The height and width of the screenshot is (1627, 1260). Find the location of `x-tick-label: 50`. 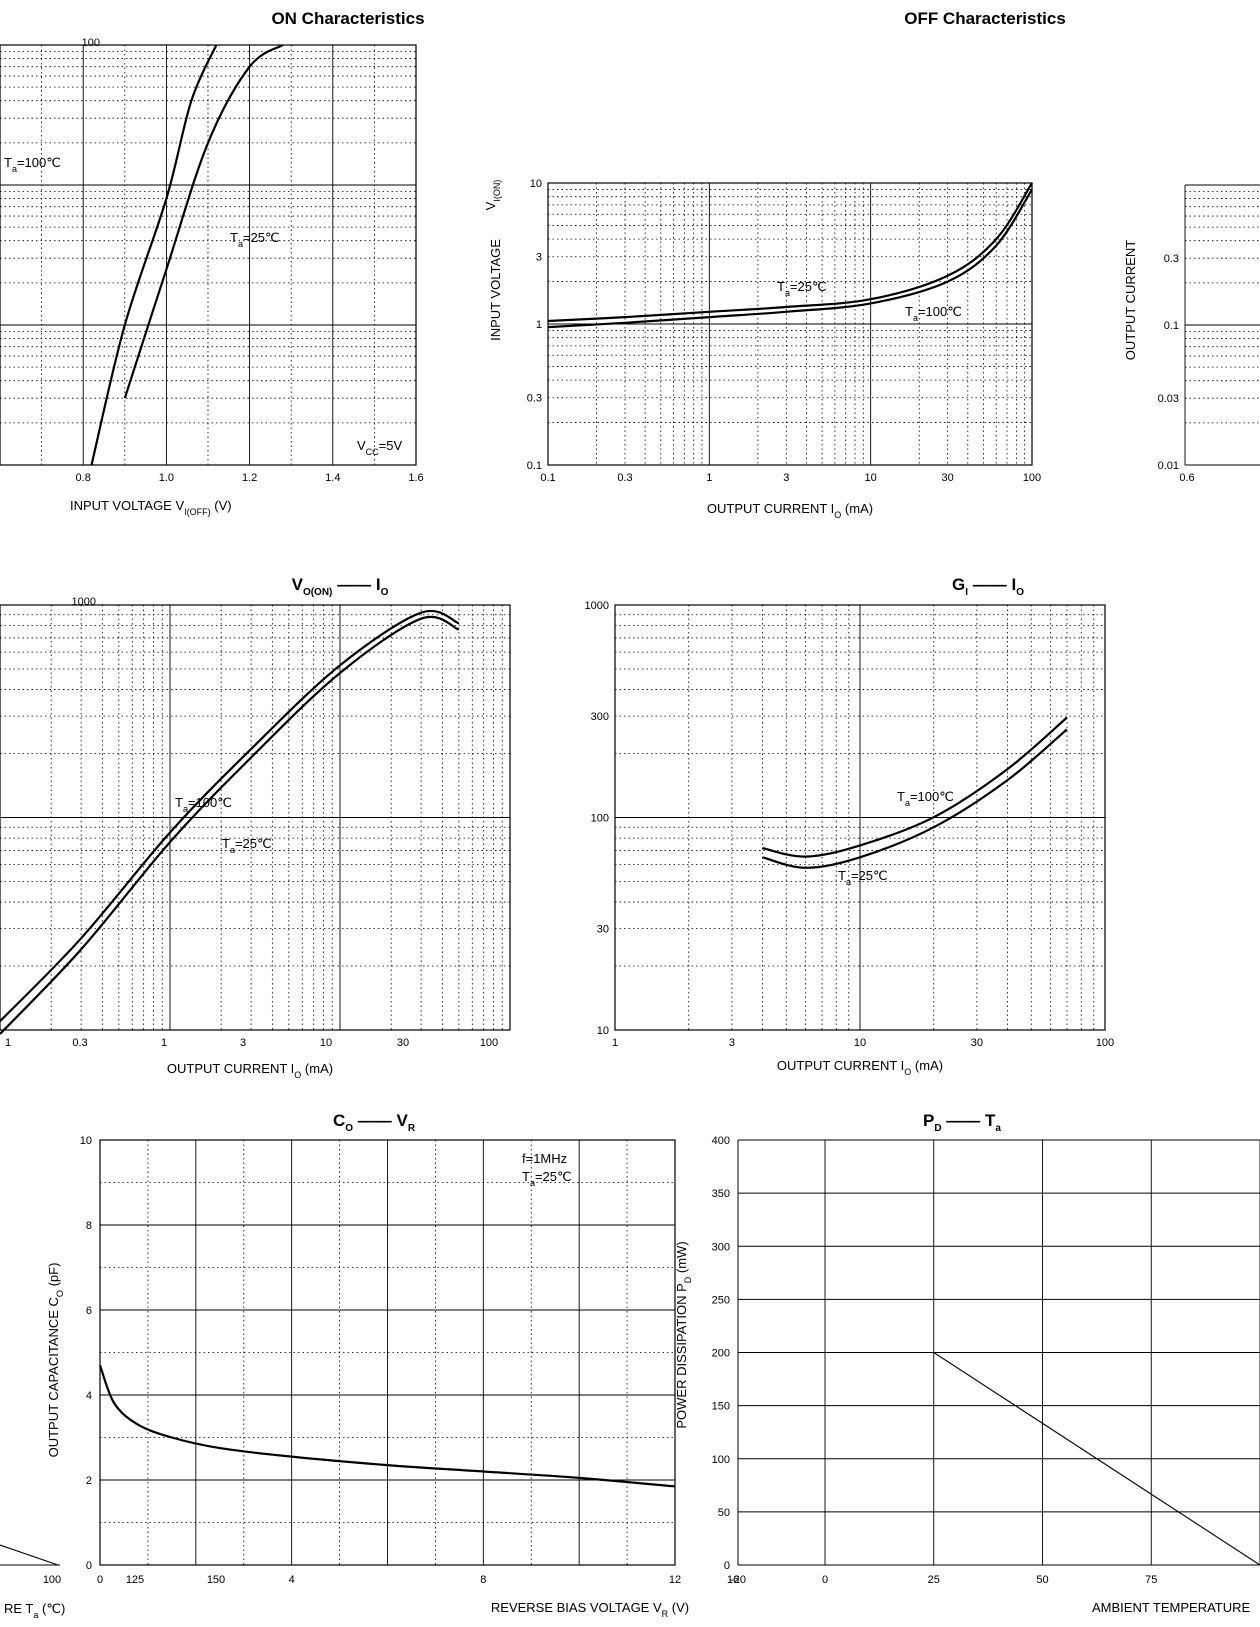

x-tick-label: 50 is located at coordinates (1042, 1580).